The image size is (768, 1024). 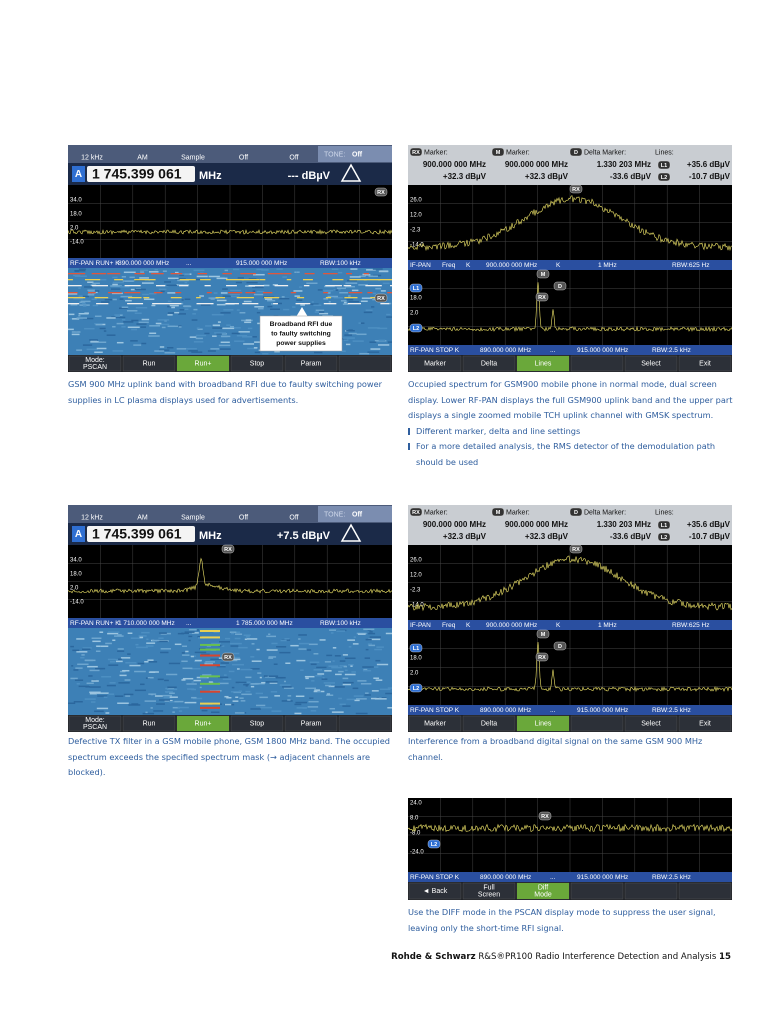 I want to click on info-bar, so click(x=570, y=710).